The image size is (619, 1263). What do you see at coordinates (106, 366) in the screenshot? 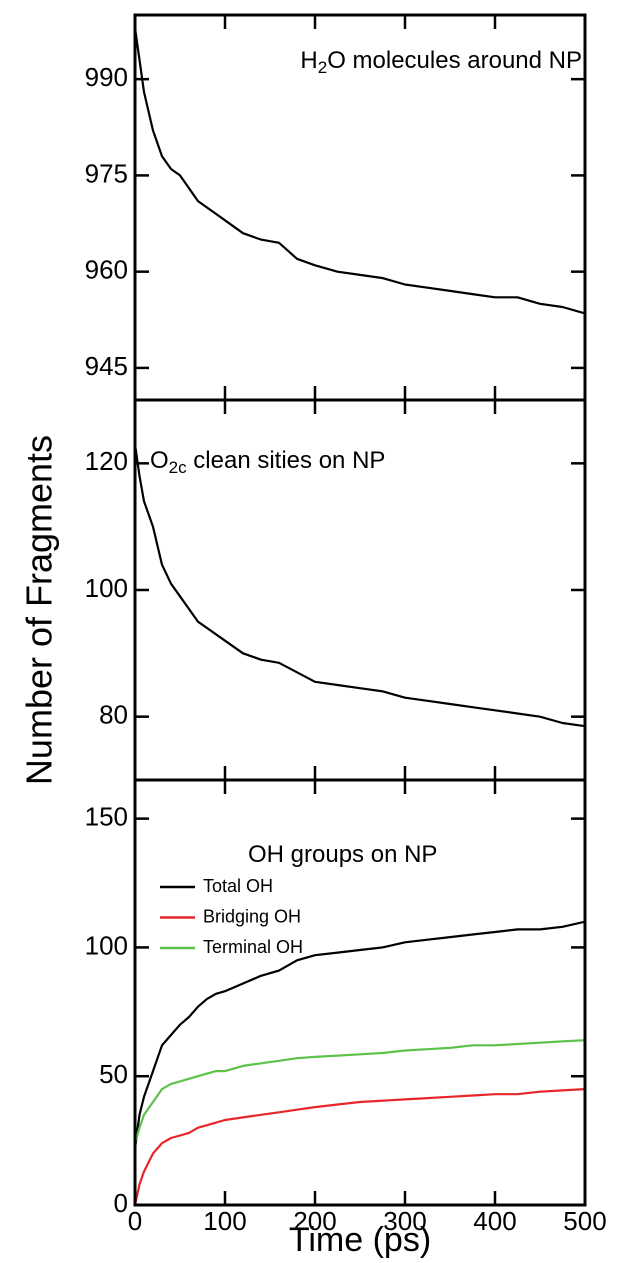
I see `y-tick-label: 945` at bounding box center [106, 366].